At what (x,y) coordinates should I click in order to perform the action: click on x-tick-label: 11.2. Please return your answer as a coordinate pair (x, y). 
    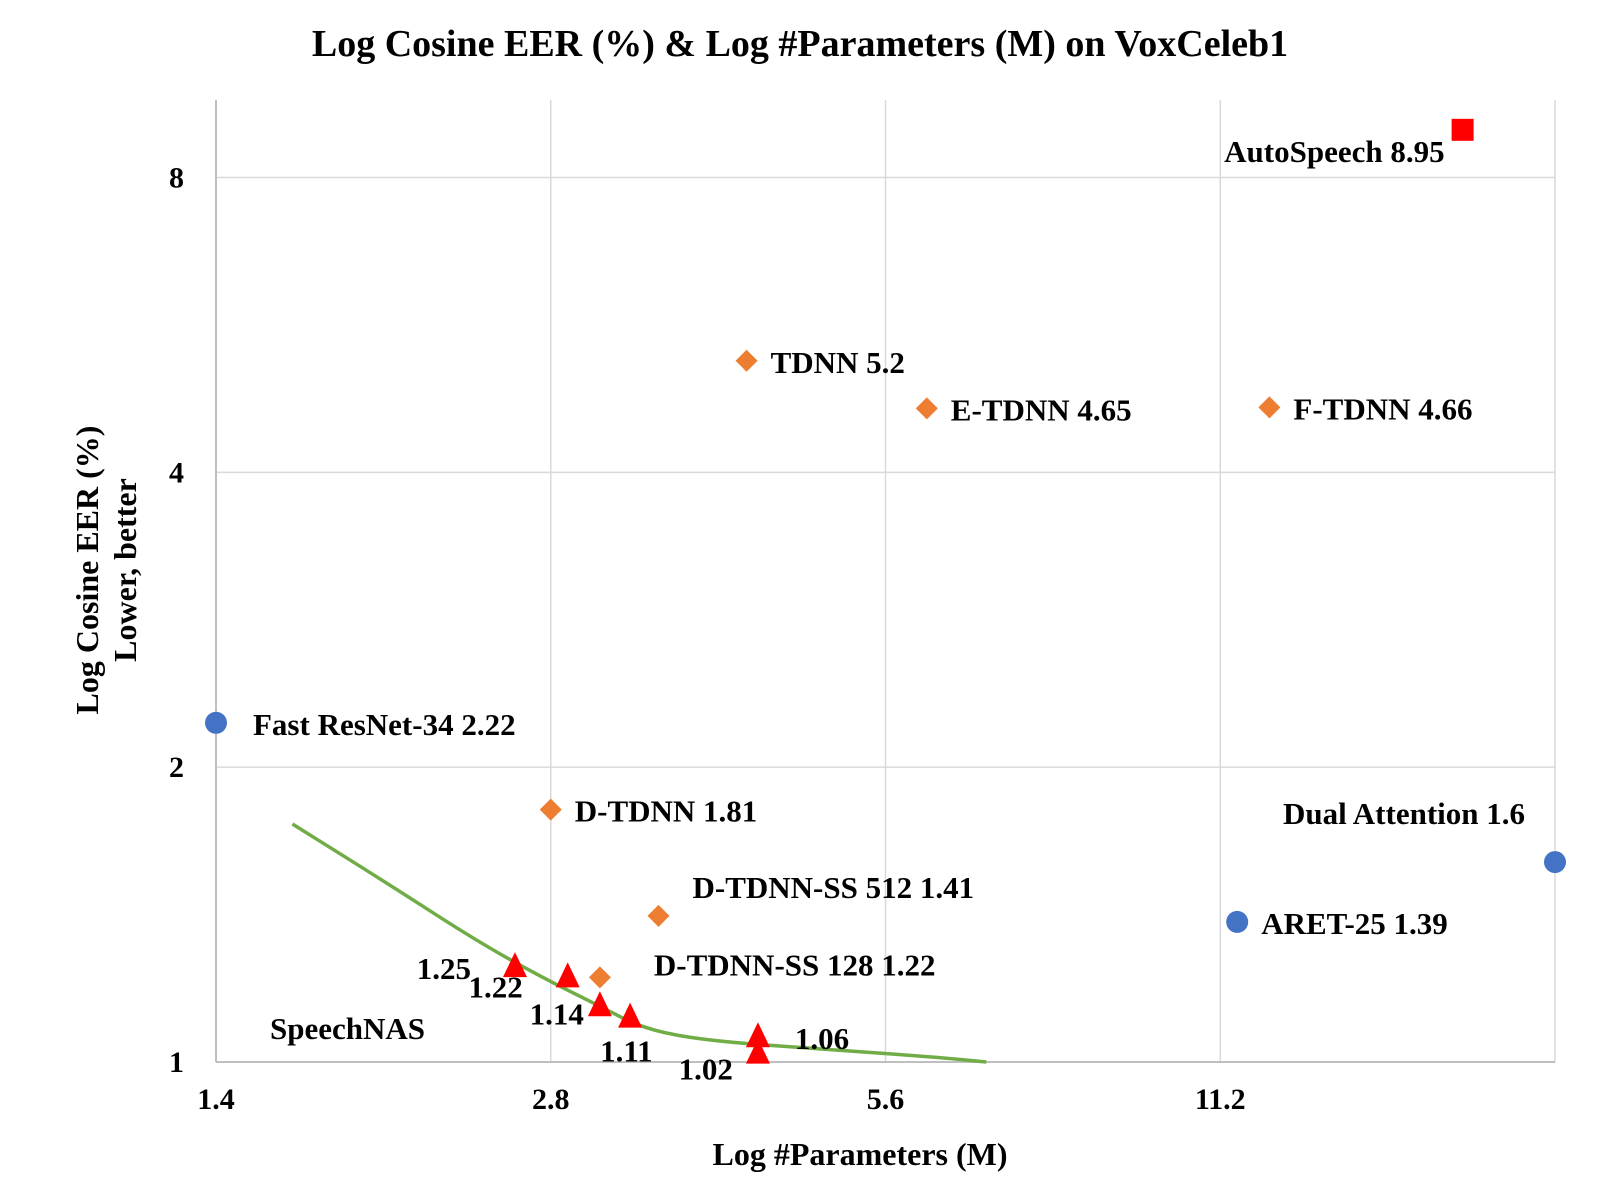
    Looking at the image, I should click on (1220, 1099).